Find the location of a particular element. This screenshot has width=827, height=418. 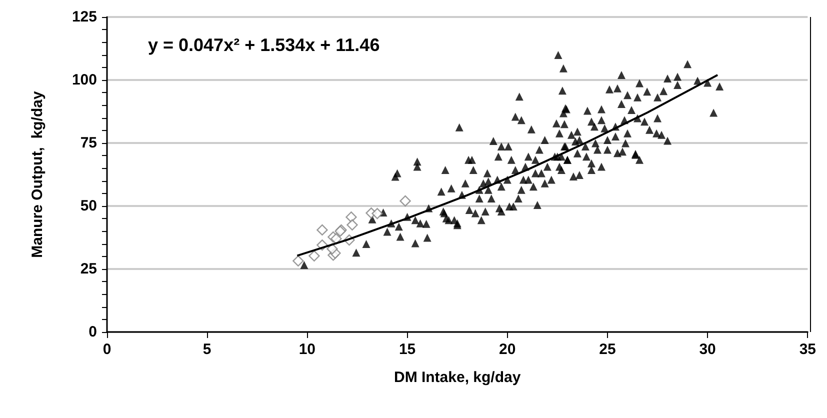

annotation: y = 0.047x² + 1.534x + 11.46 is located at coordinates (264, 45).